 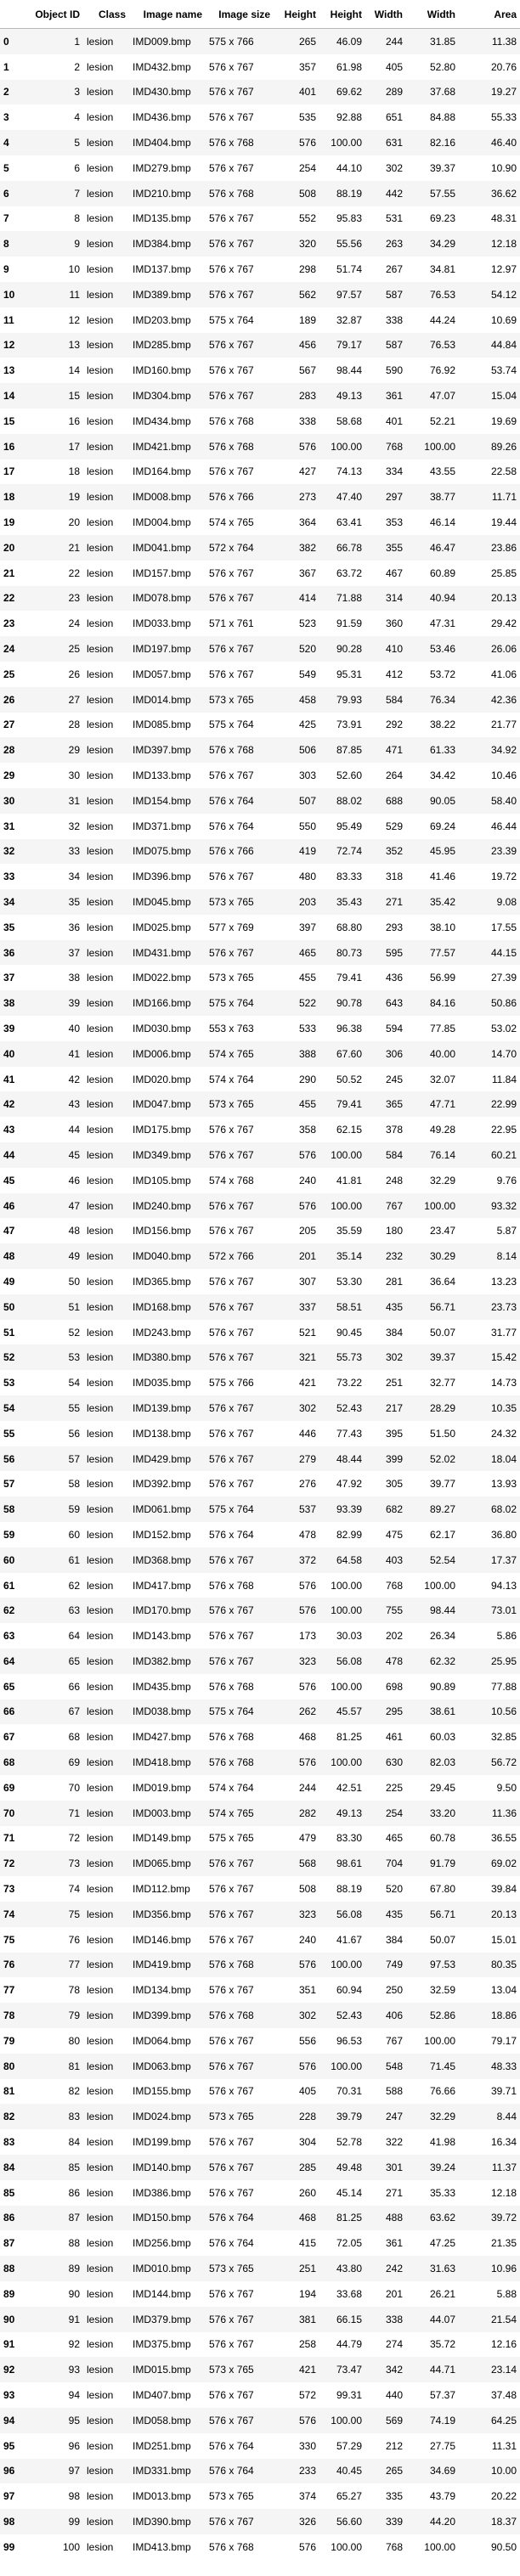 What do you see at coordinates (307, 1205) in the screenshot?
I see `height-px-cell: 576` at bounding box center [307, 1205].